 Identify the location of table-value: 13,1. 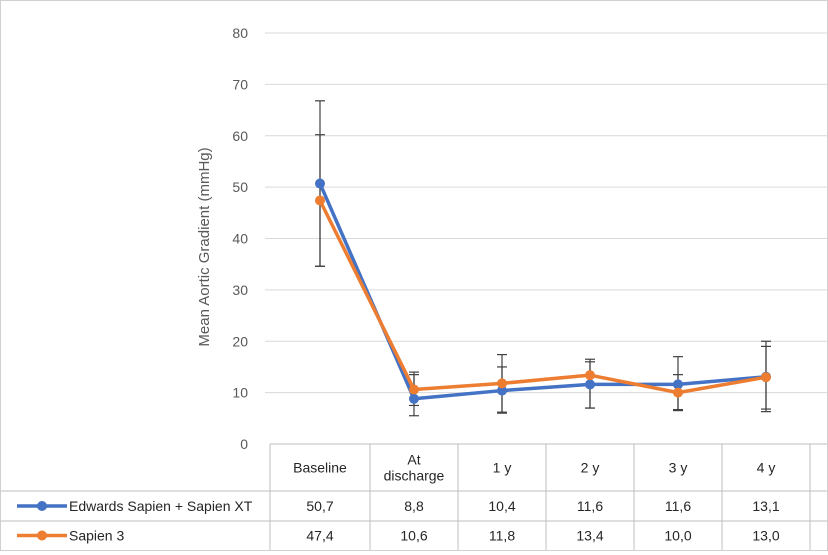
(765, 506).